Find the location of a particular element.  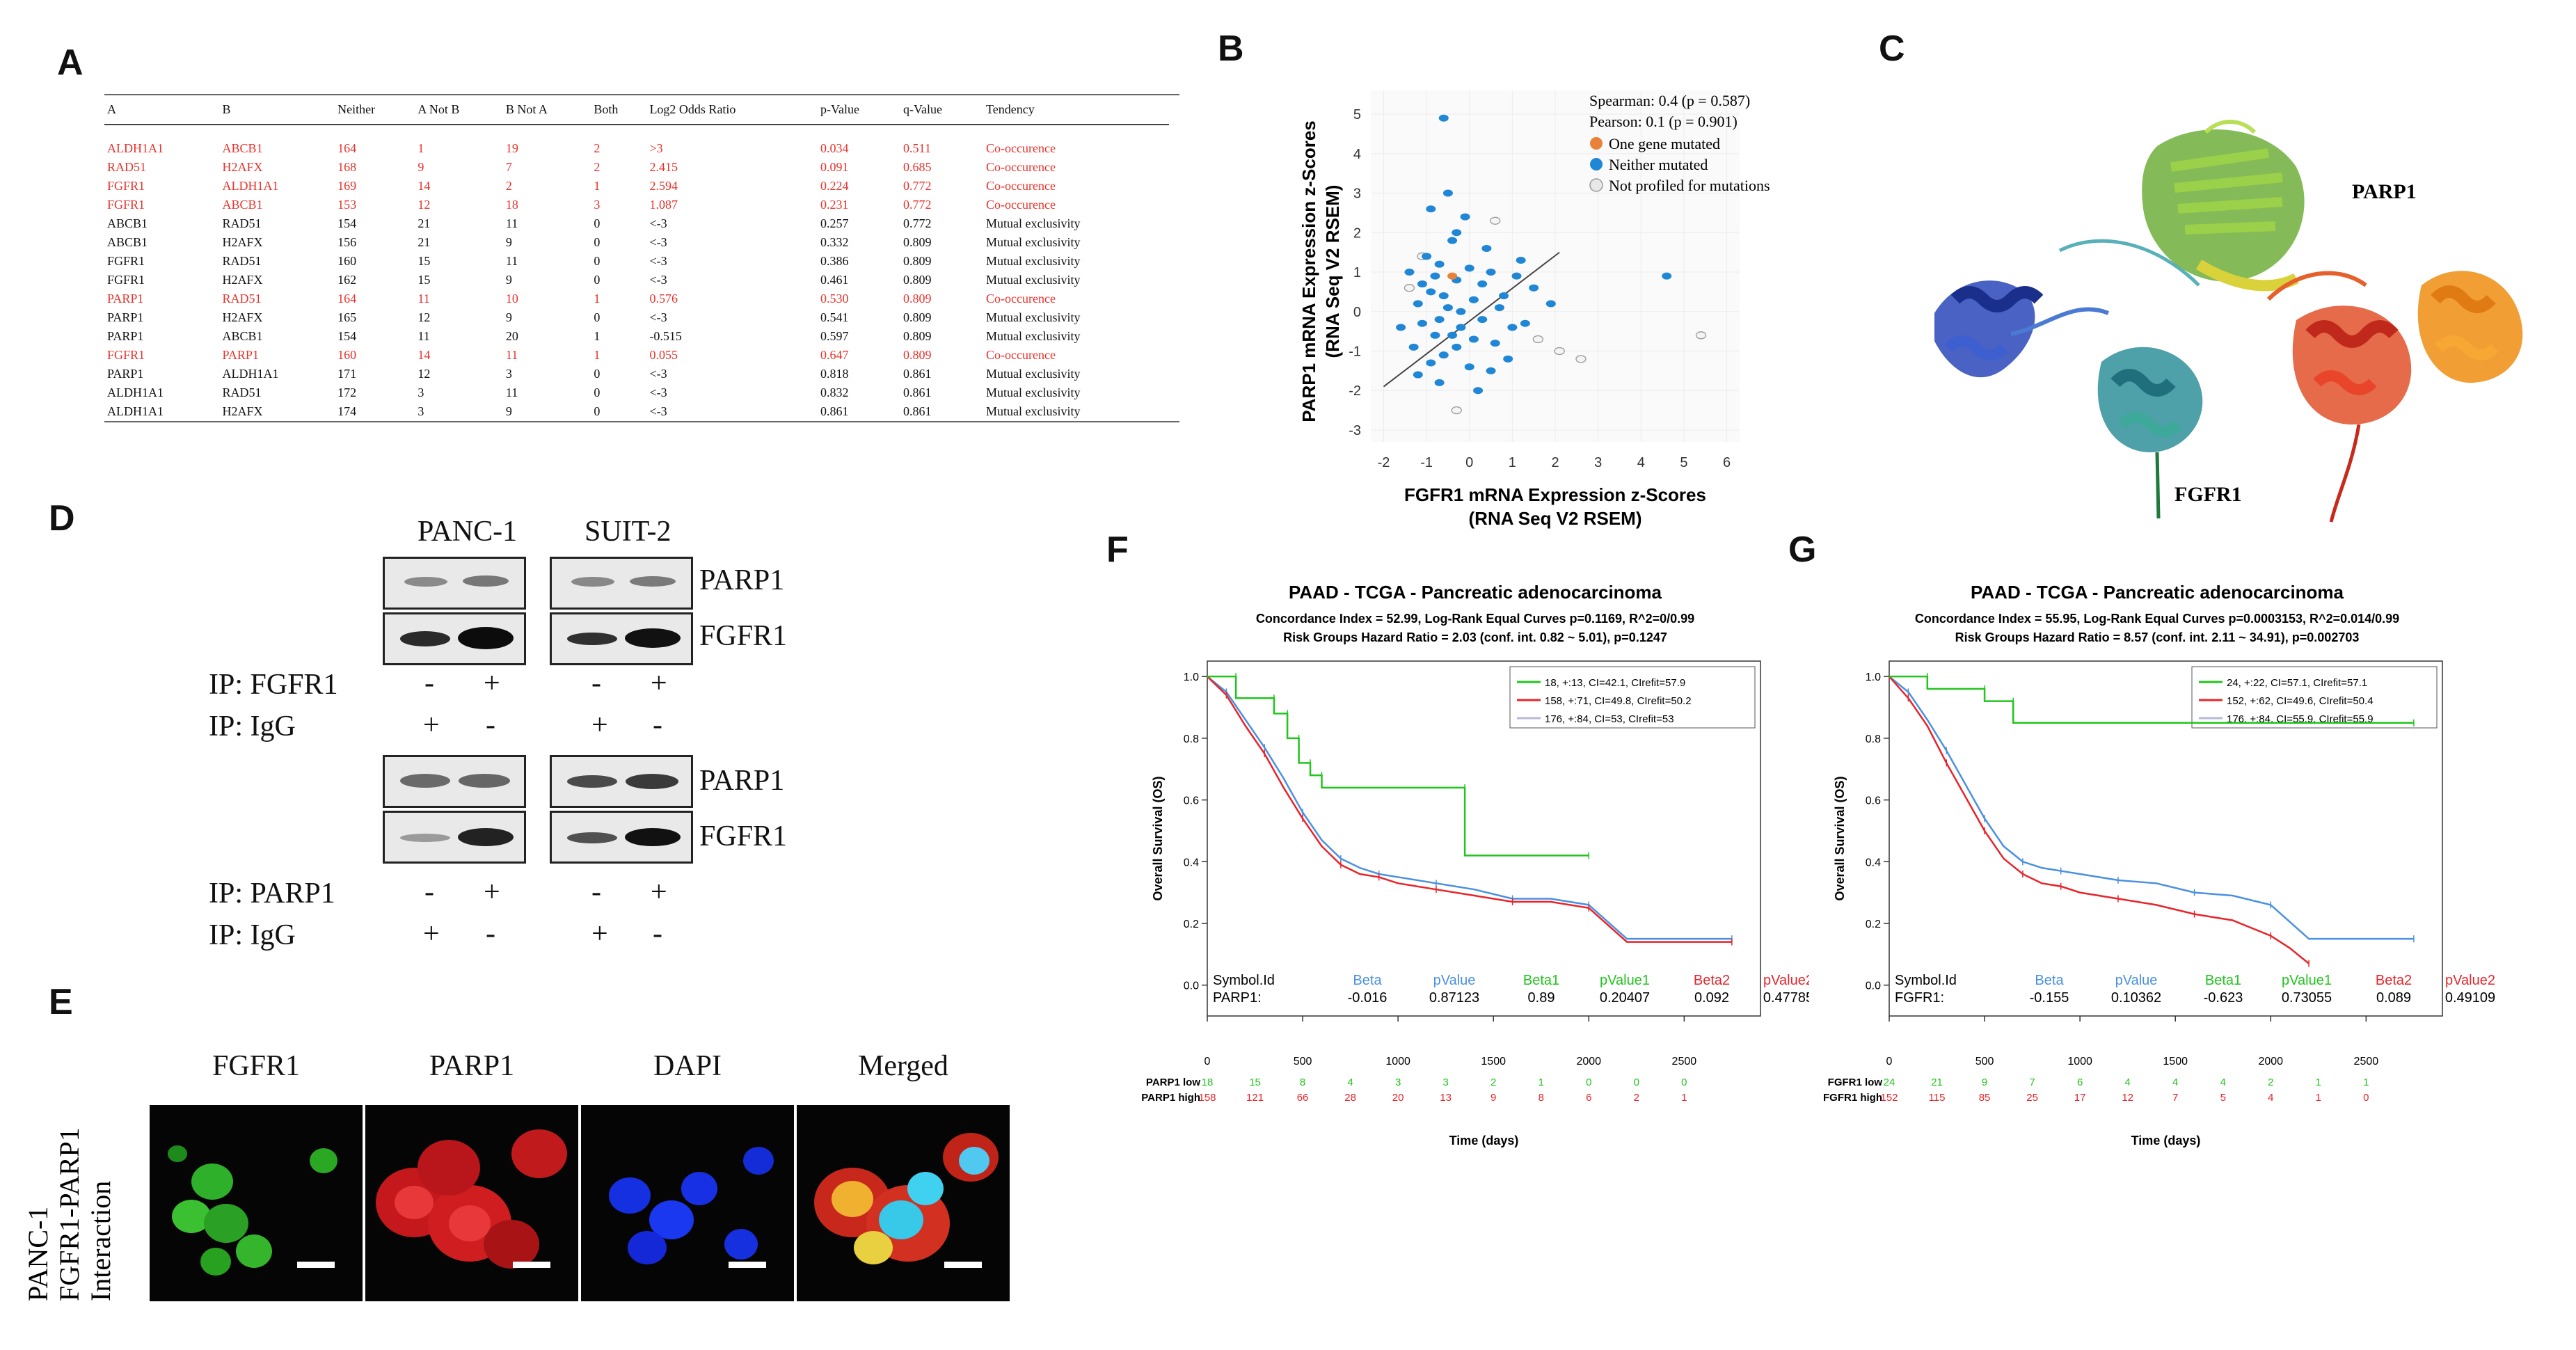

table-cell: 160 is located at coordinates (347, 355).